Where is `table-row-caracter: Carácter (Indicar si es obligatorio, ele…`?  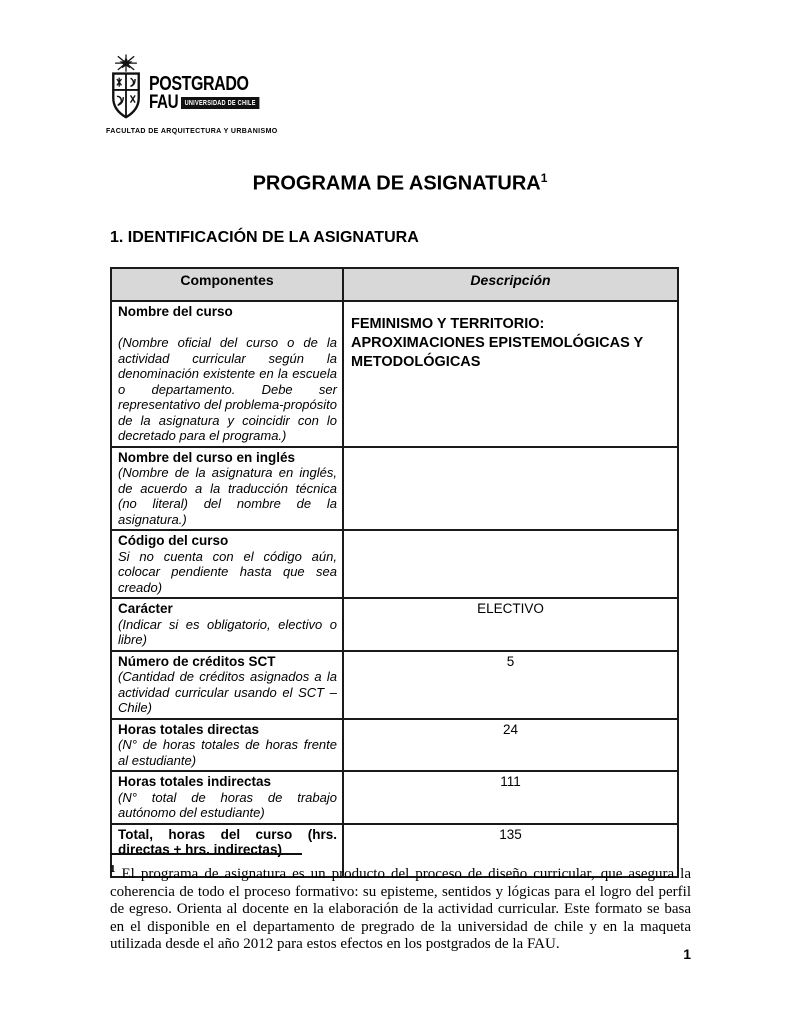
table-row-caracter: Carácter (Indicar si es obligatorio, ele… is located at coordinates (394, 624).